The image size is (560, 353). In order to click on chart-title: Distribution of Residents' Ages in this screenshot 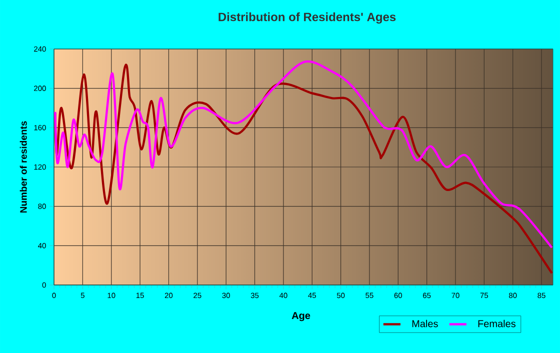, I will do `click(307, 18)`.